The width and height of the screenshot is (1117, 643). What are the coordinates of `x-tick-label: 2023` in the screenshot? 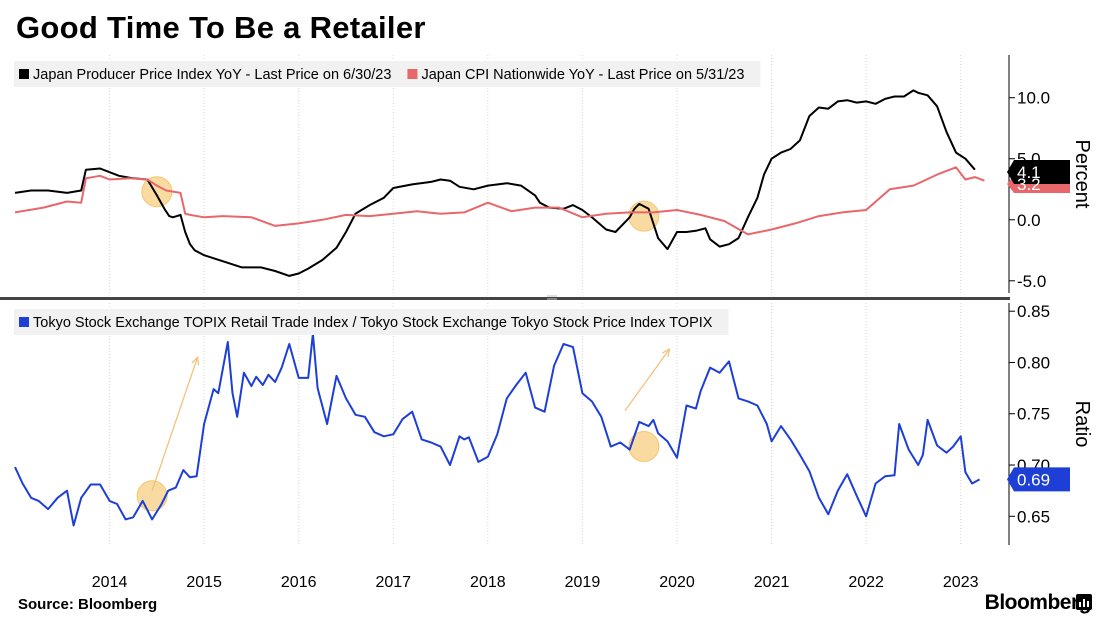 It's located at (961, 582).